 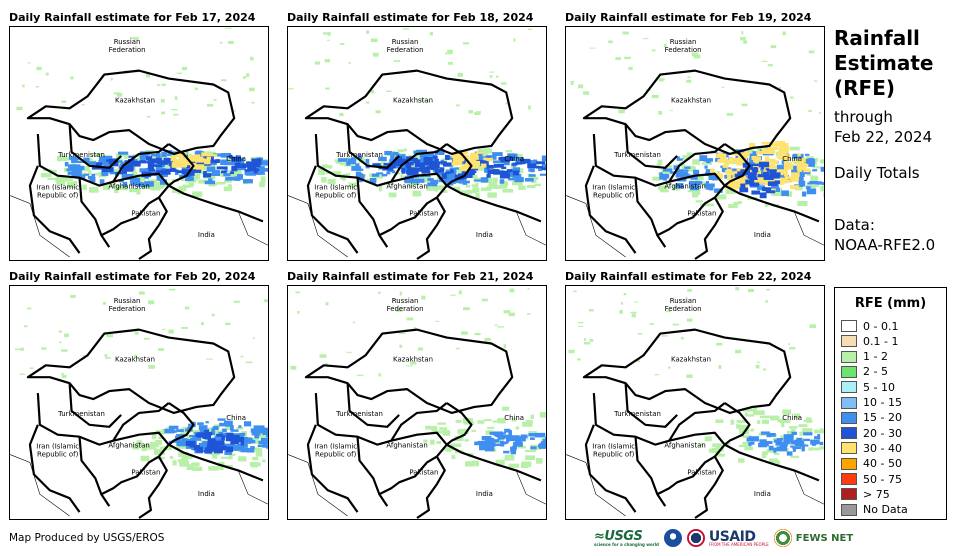 What do you see at coordinates (626, 538) in the screenshot?
I see `usgs-logo: ≈USGS science for a changing world` at bounding box center [626, 538].